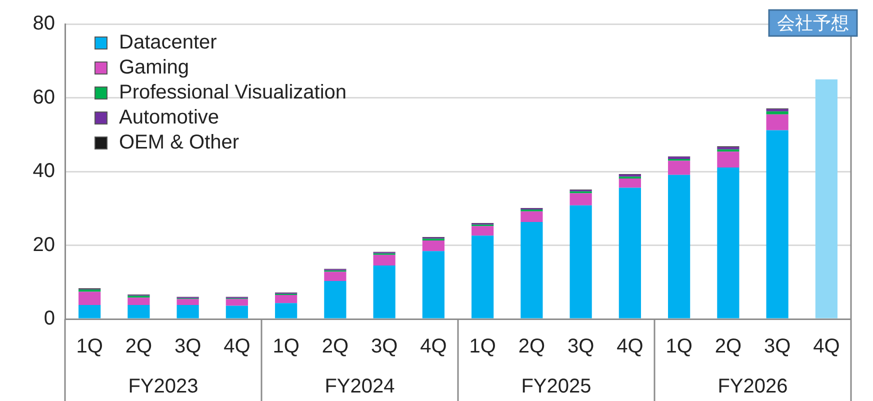 The width and height of the screenshot is (873, 401). What do you see at coordinates (43, 171) in the screenshot?
I see `y-tick-label: 40` at bounding box center [43, 171].